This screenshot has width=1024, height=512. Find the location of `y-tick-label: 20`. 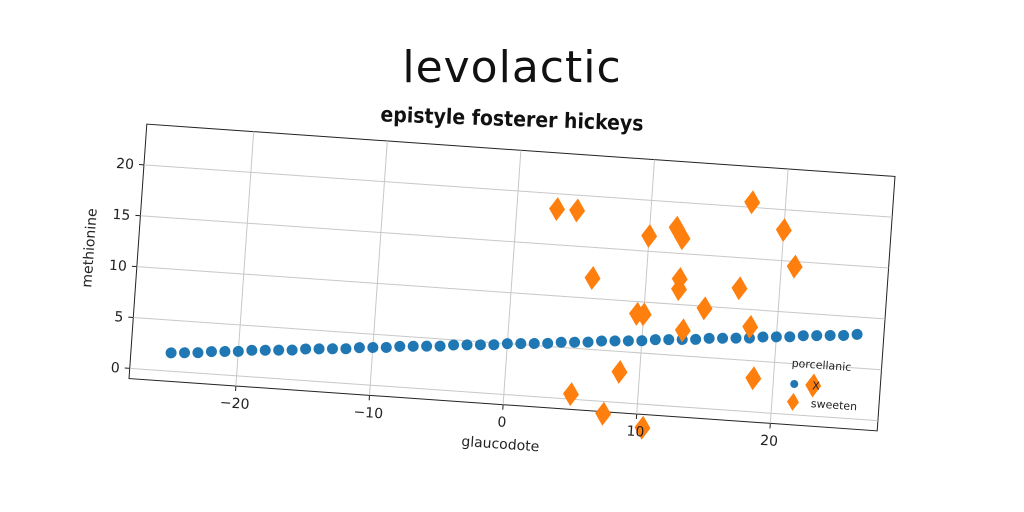

y-tick-label: 20 is located at coordinates (125, 164).